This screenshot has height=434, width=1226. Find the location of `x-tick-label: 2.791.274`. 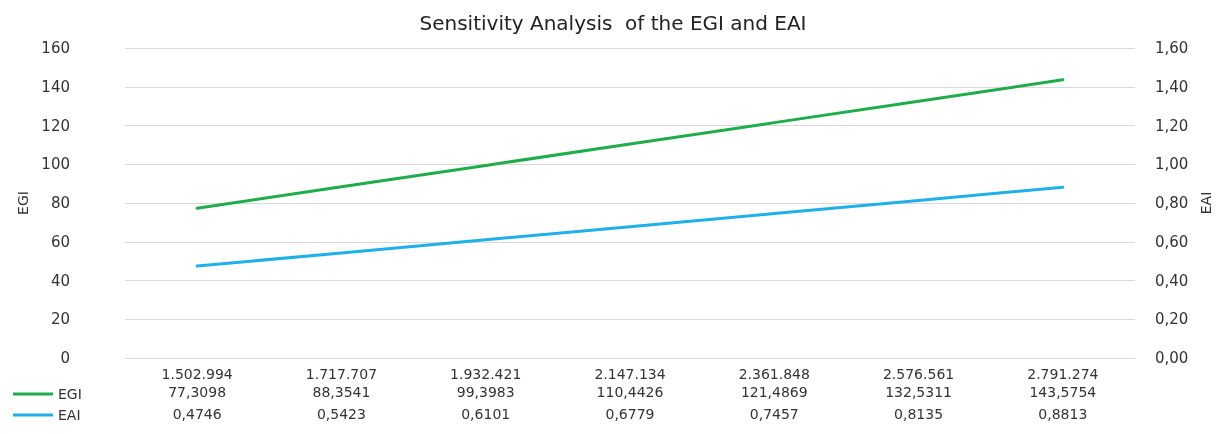

x-tick-label: 2.791.274 is located at coordinates (1063, 374).